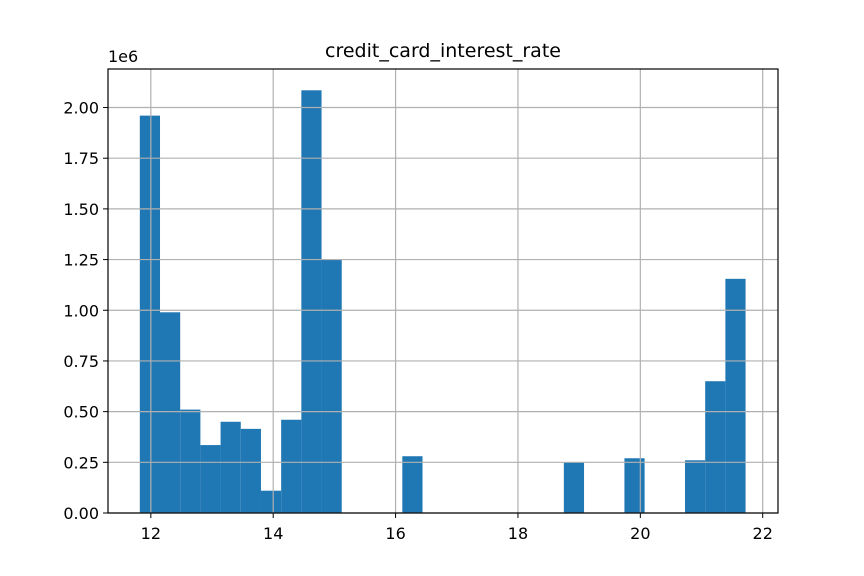  I want to click on y-tick-label: 1.25, so click(81, 260).